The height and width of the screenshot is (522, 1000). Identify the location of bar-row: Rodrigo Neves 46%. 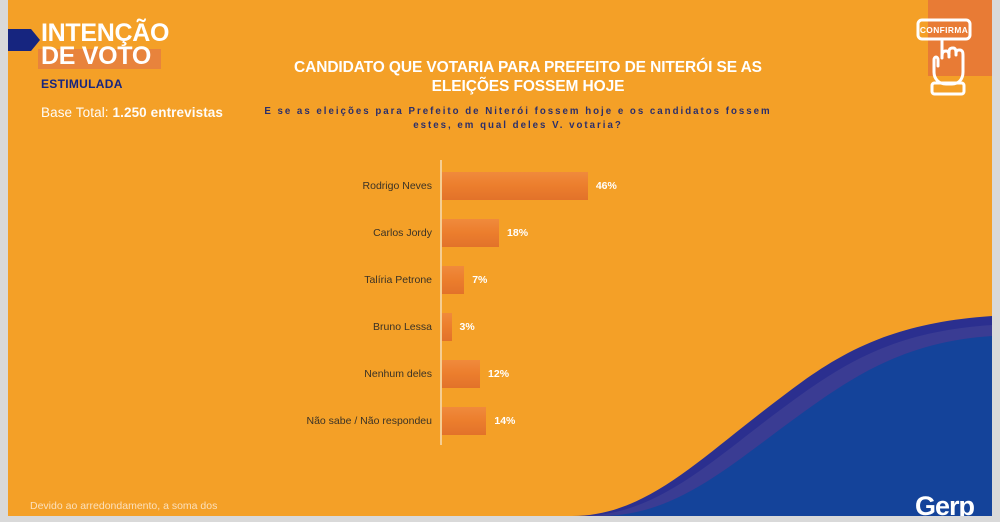
(514, 186).